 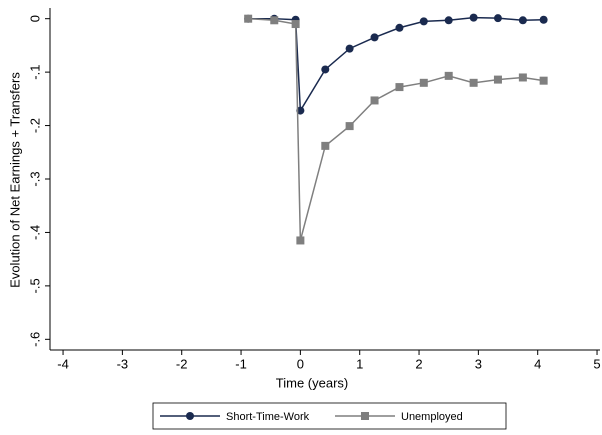 I want to click on y-tick-label: 0, so click(x=34, y=18).